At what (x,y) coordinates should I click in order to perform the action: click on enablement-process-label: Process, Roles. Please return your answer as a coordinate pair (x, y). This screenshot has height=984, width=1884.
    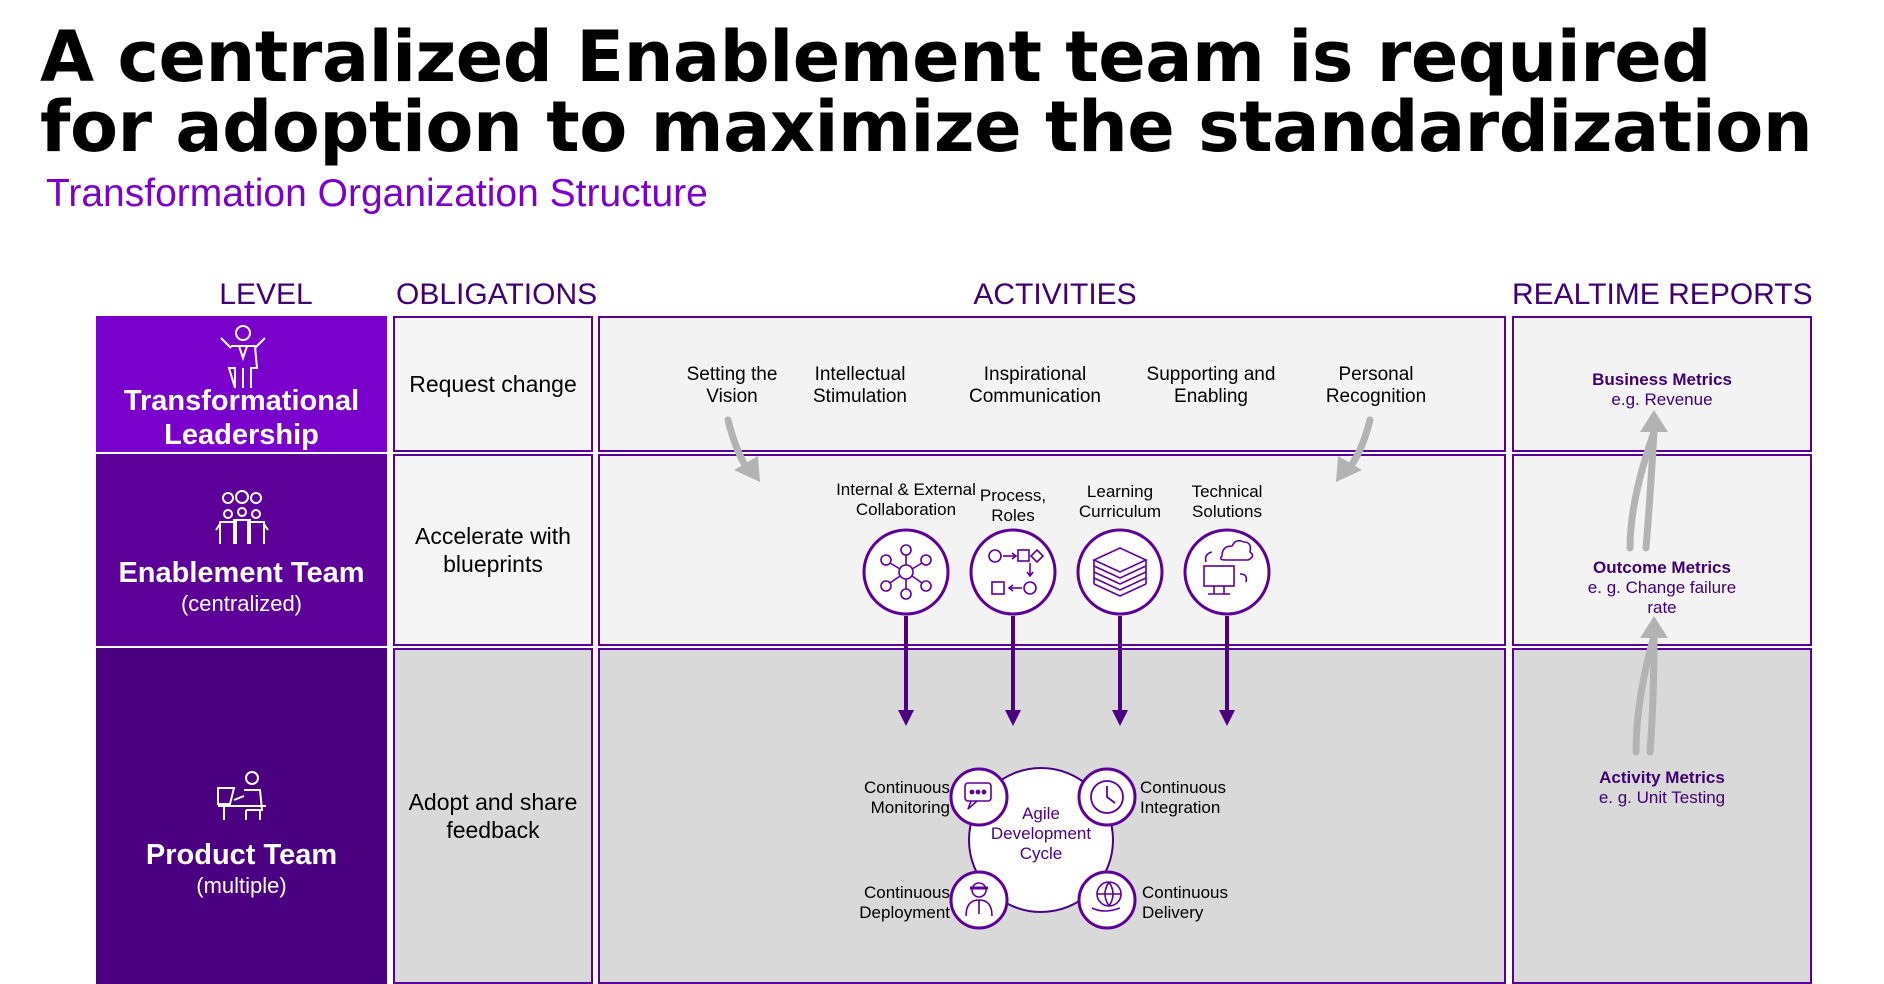
    Looking at the image, I should click on (1013, 505).